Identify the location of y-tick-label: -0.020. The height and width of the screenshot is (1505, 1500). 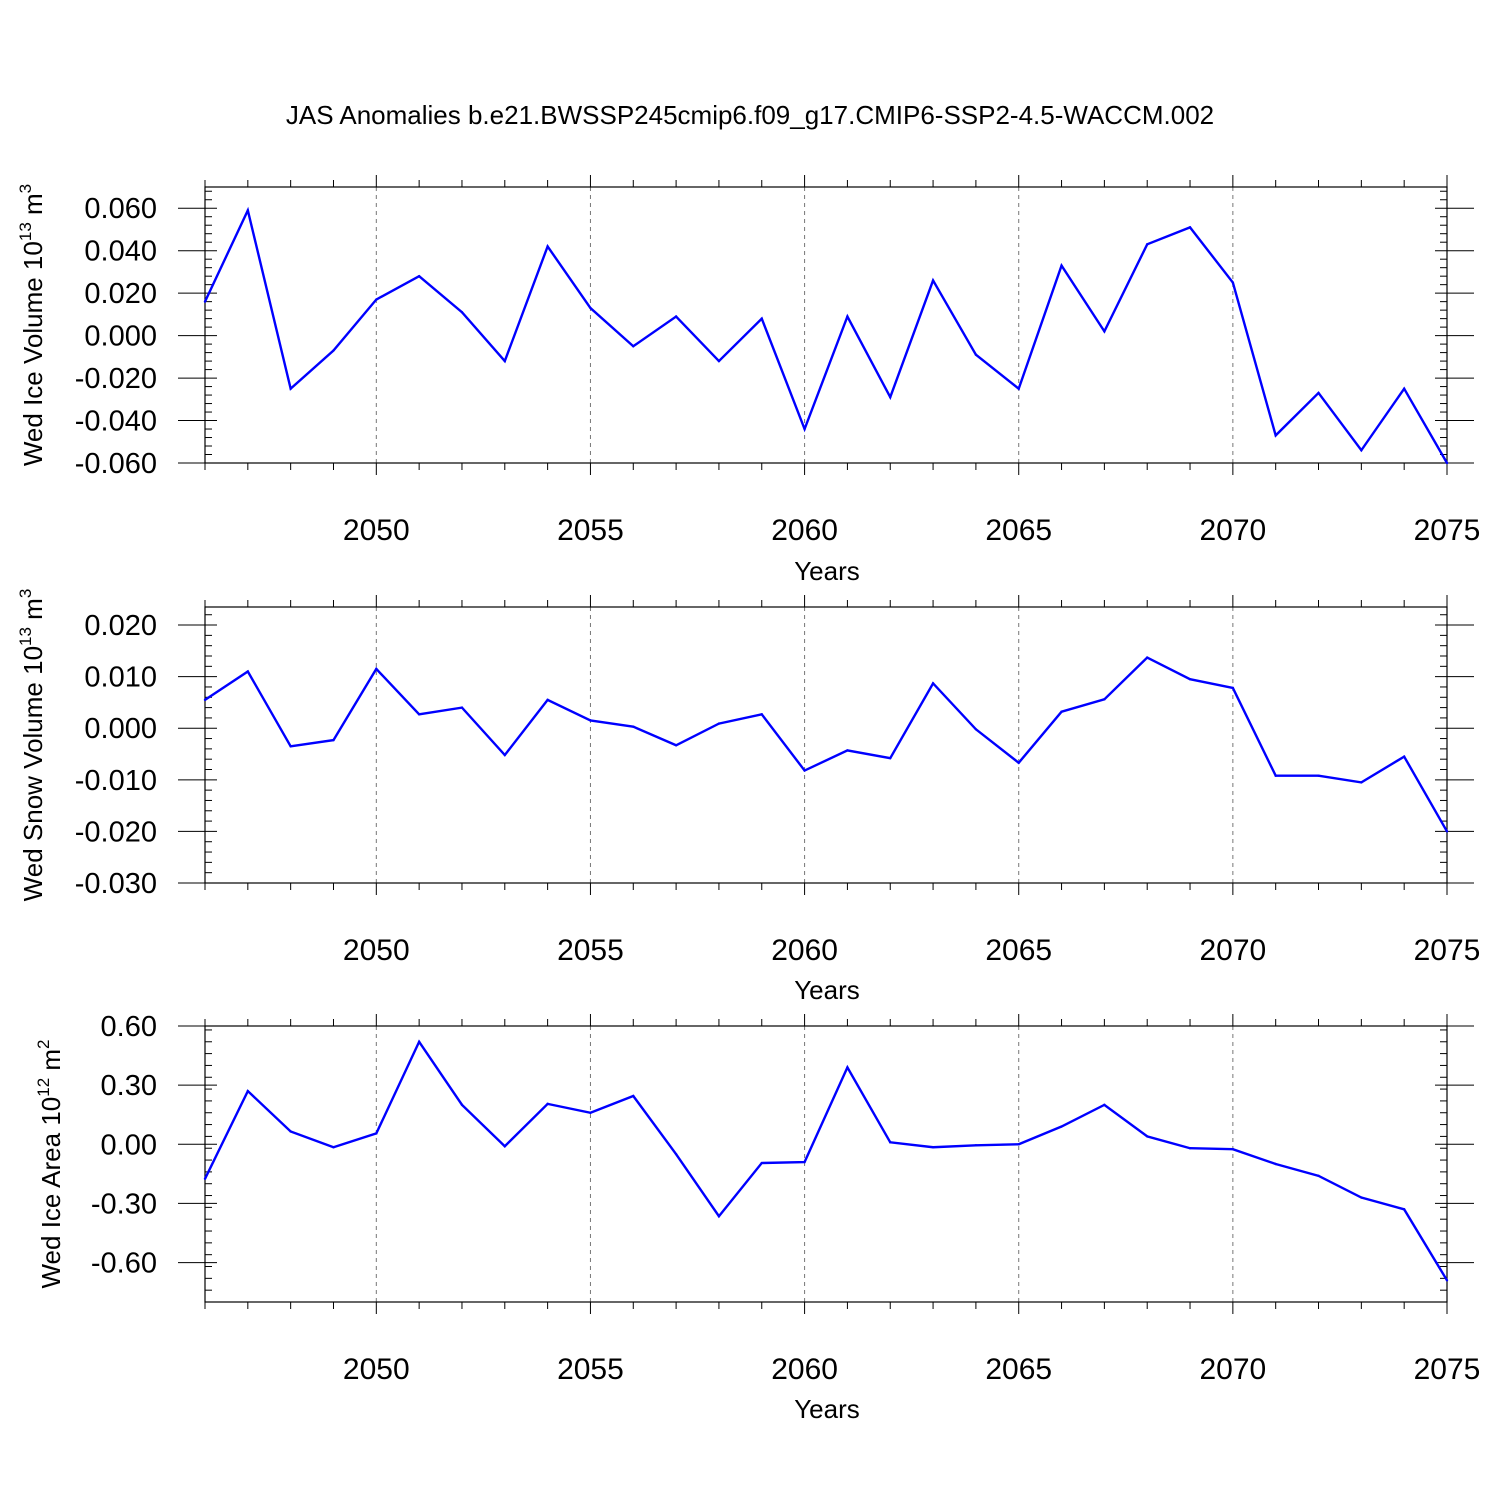
(116, 379).